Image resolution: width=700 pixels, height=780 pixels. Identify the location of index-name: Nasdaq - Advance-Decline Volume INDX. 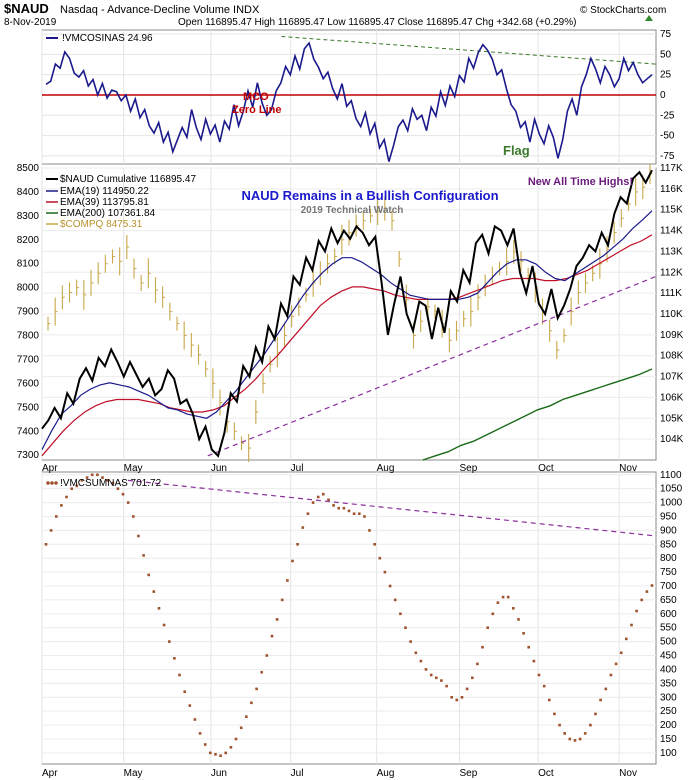
(160, 10).